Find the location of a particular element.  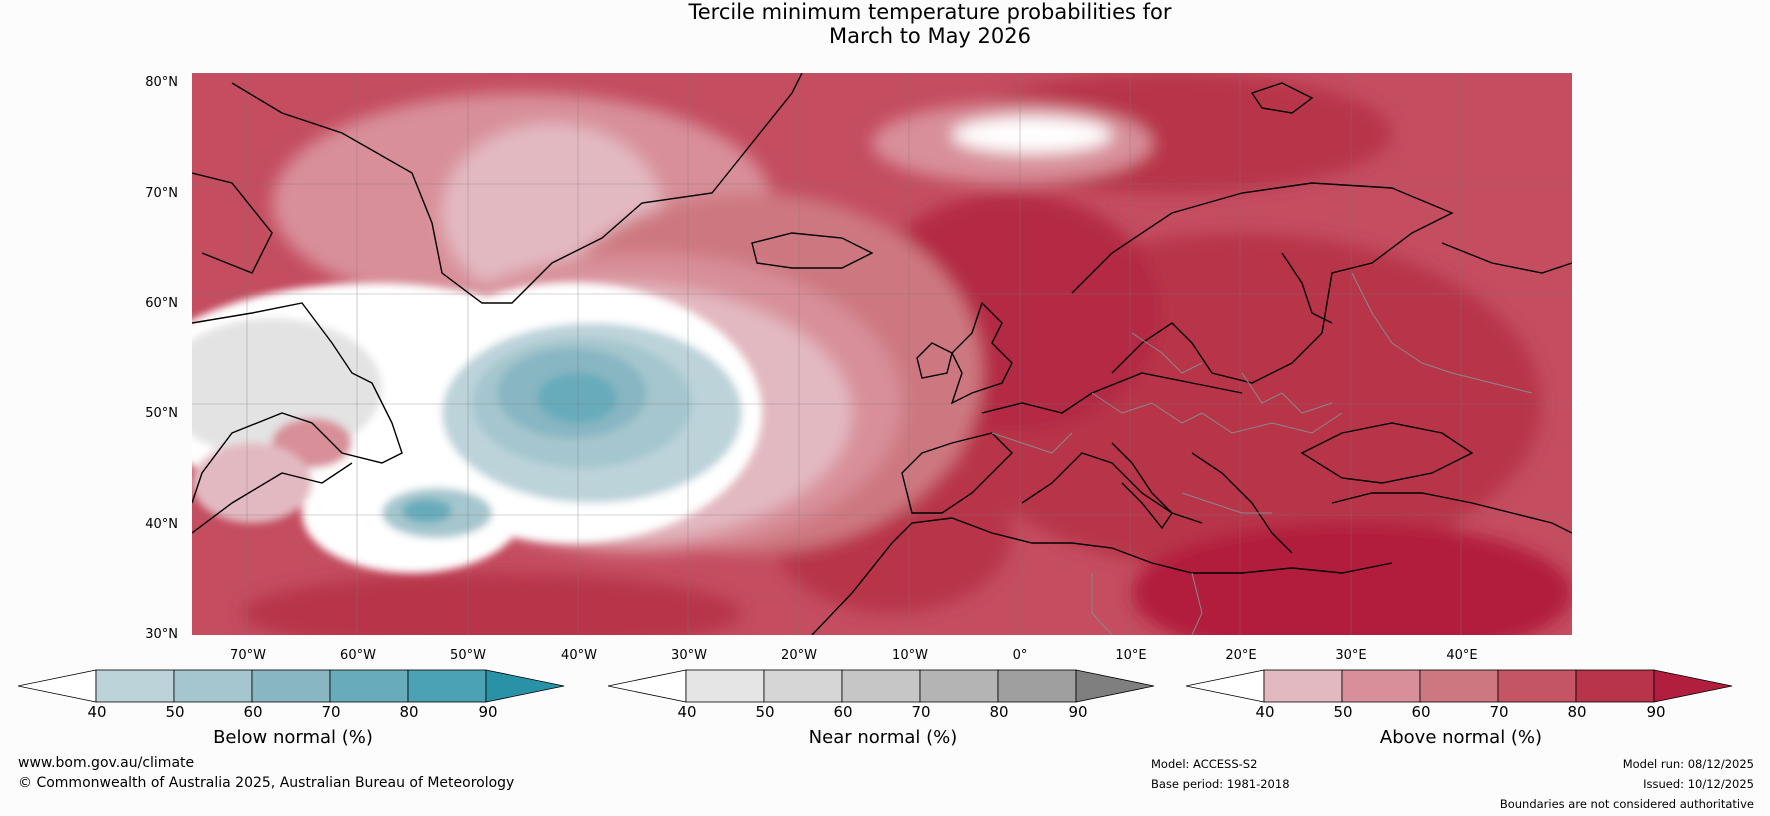

tick-below-90: 90 is located at coordinates (488, 712).